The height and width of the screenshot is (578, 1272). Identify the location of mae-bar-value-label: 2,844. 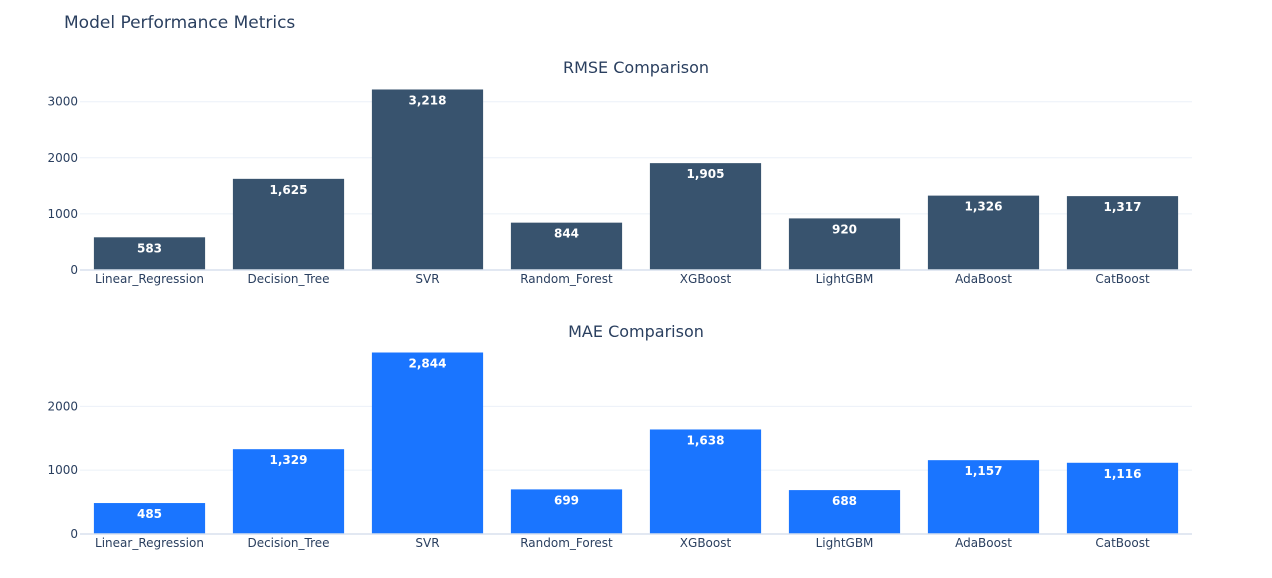
(428, 364).